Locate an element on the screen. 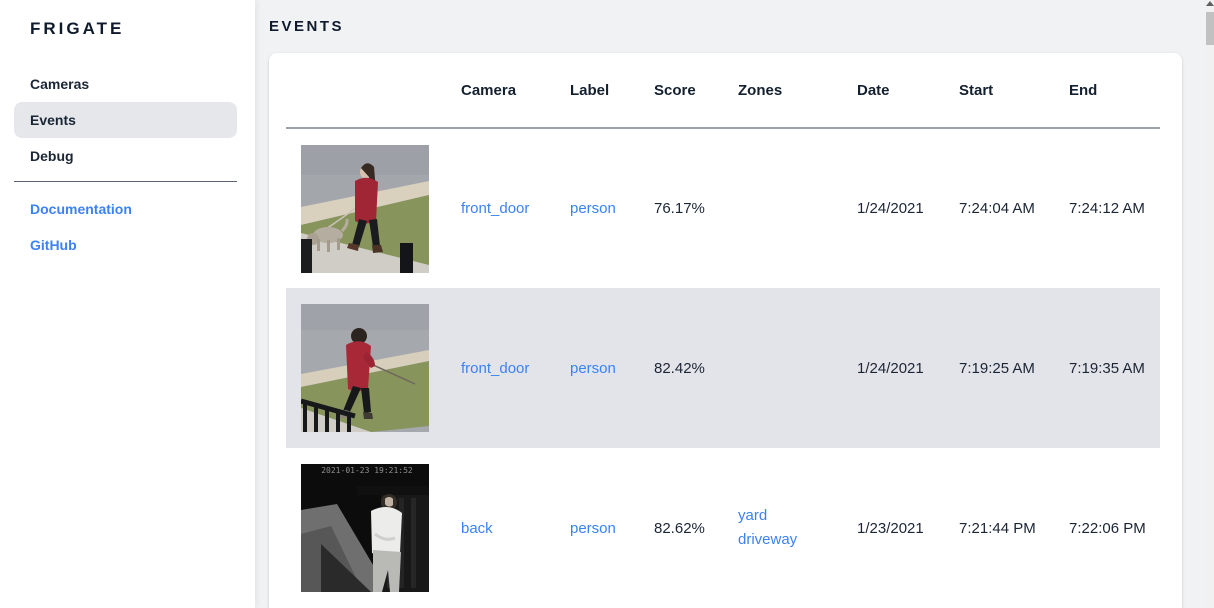 The width and height of the screenshot is (1214, 608). app-logo: FRIGATE is located at coordinates (77, 28).